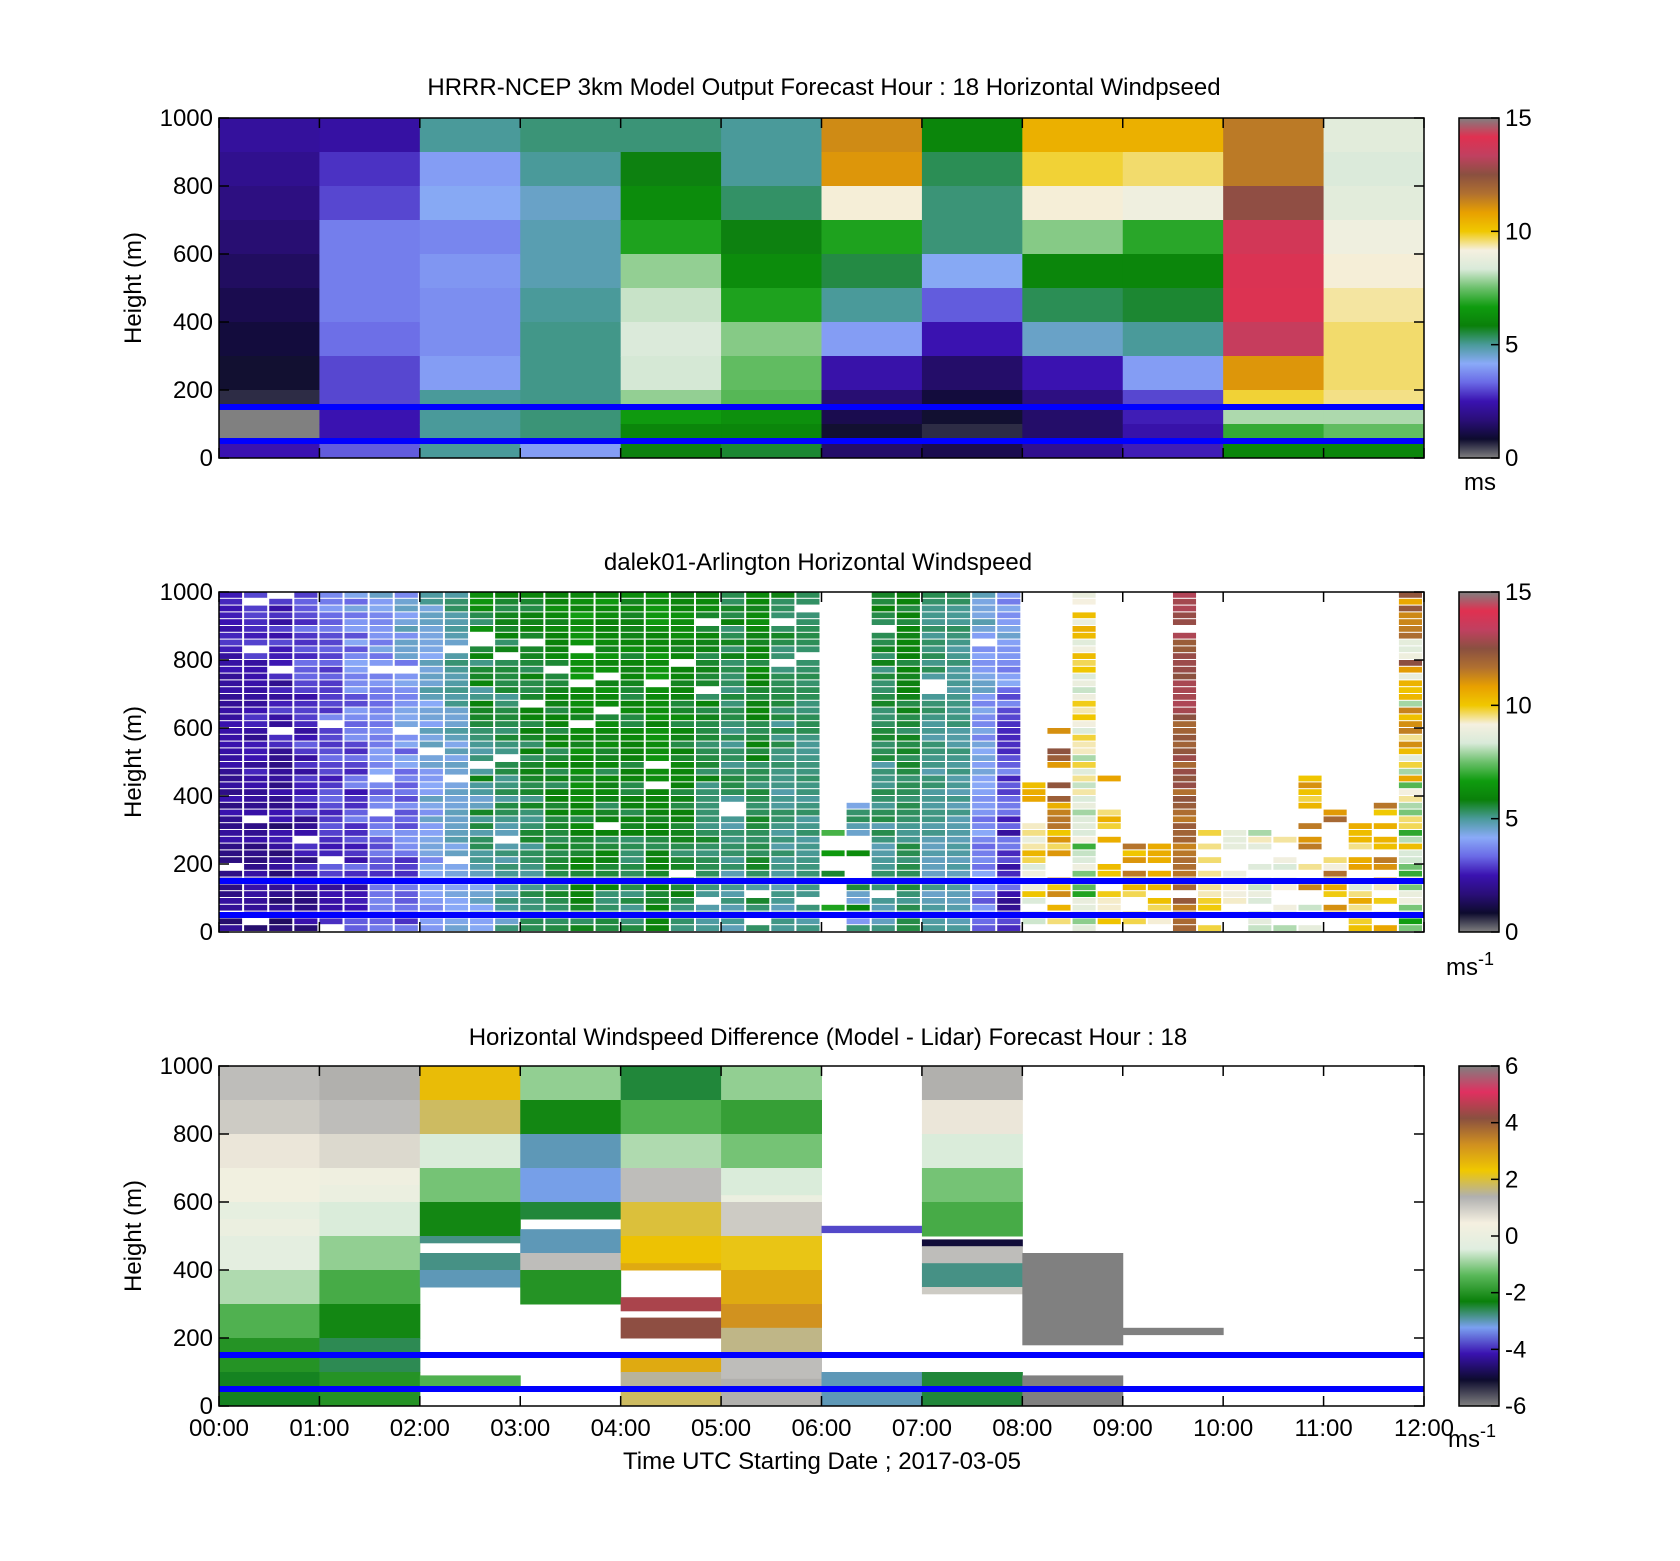 This screenshot has height=1561, width=1680. What do you see at coordinates (821, 1372) in the screenshot?
I see `panel-difference-reflines` at bounding box center [821, 1372].